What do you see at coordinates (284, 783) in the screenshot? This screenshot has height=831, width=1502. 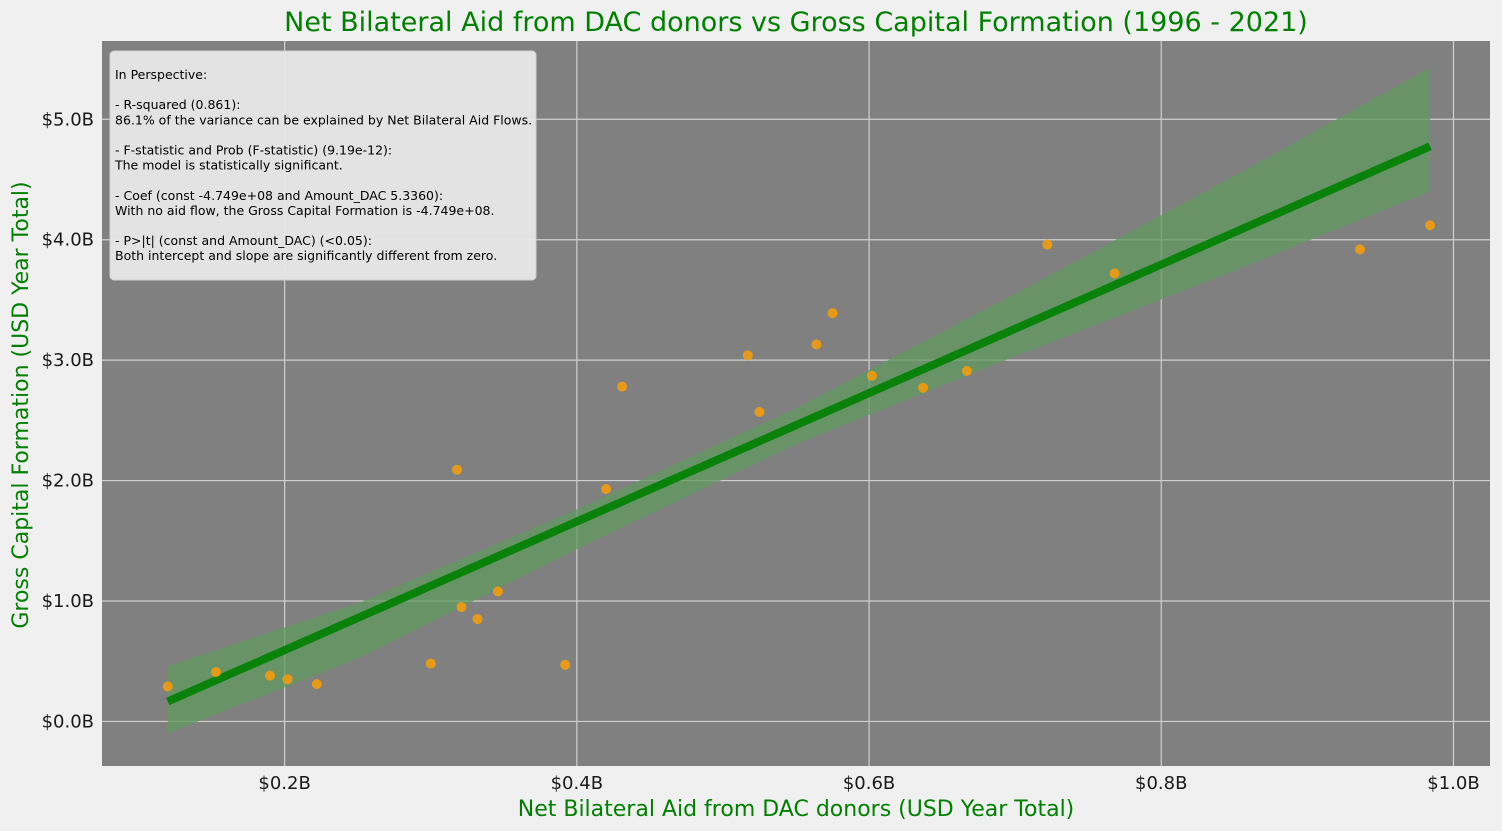 I see `x-tick-label: $0.2B` at bounding box center [284, 783].